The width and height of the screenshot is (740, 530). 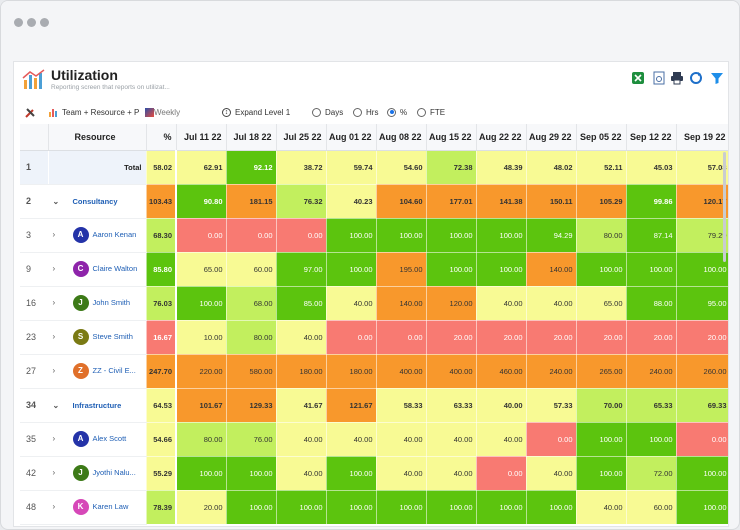 I want to click on period-select: Weekly, so click(x=167, y=112).